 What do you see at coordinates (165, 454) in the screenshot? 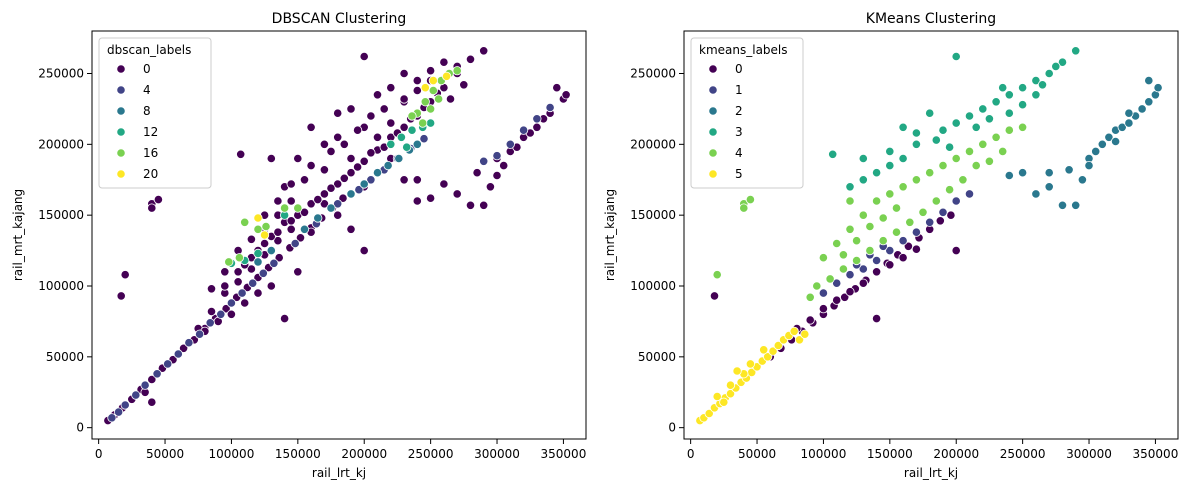
I see `x-tick-label: 50000` at bounding box center [165, 454].